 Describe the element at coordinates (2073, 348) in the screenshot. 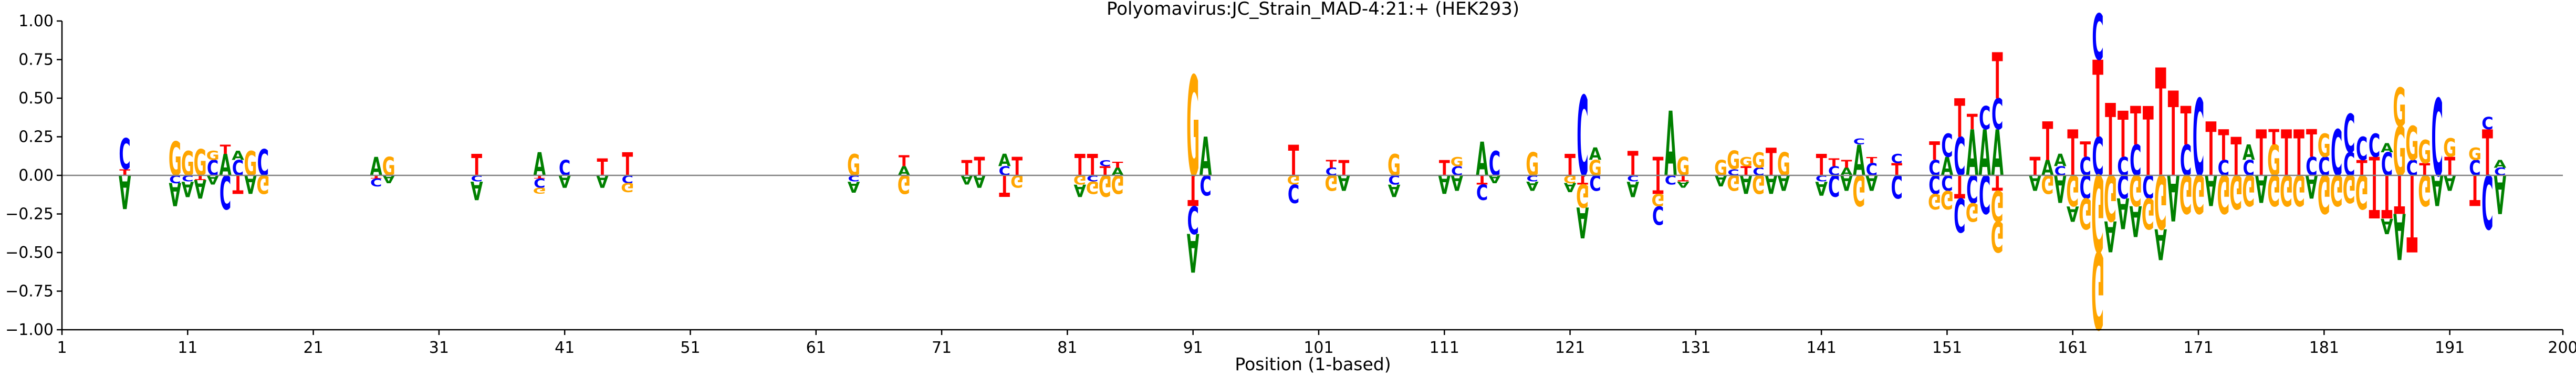

I see `x-tick-label: 161` at that location.